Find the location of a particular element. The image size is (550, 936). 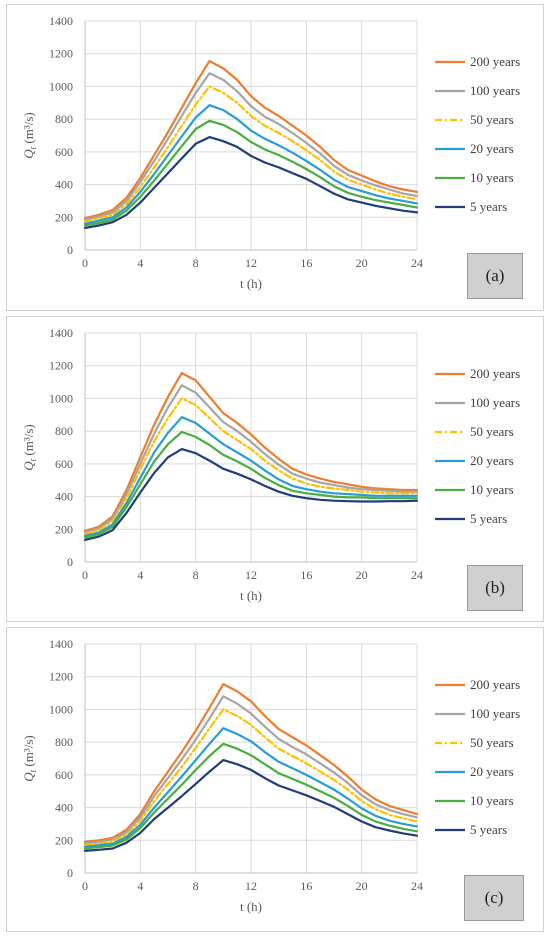

panel-label-c: (c) is located at coordinates (494, 898).